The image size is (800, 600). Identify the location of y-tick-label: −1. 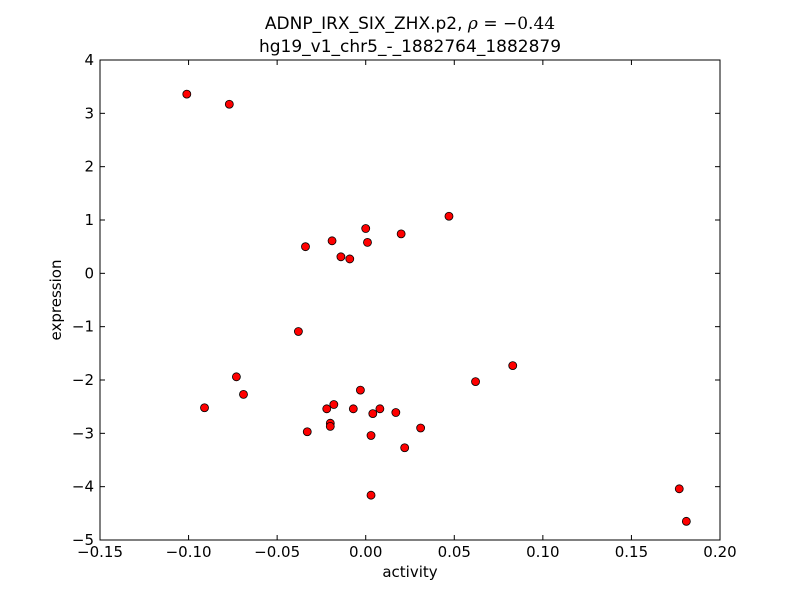
(83, 327).